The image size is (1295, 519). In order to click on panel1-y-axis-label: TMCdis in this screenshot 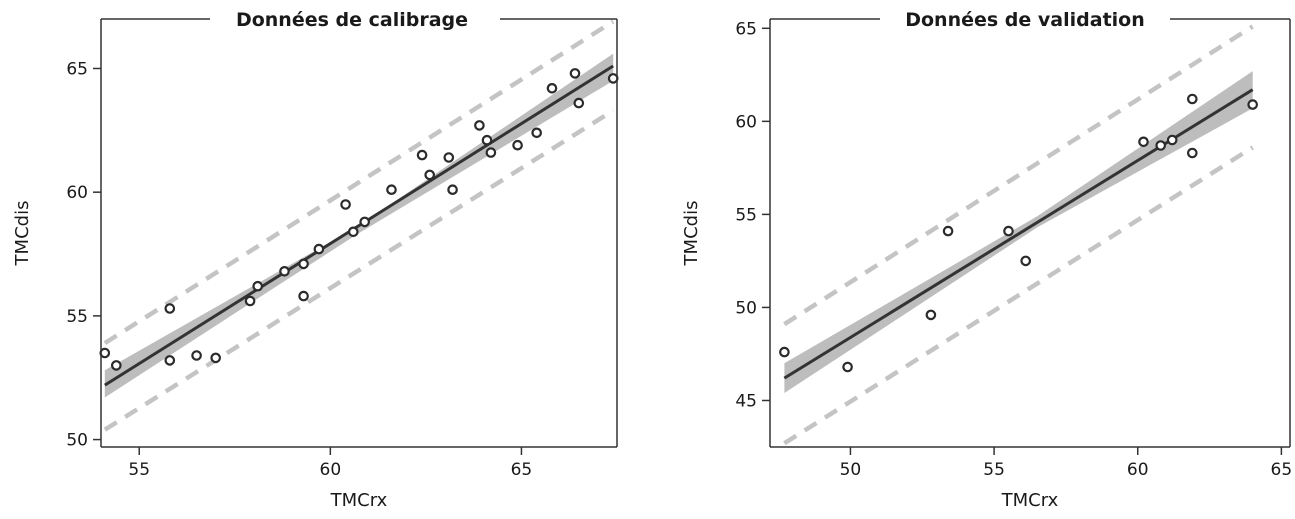, I will do `click(22, 234)`.